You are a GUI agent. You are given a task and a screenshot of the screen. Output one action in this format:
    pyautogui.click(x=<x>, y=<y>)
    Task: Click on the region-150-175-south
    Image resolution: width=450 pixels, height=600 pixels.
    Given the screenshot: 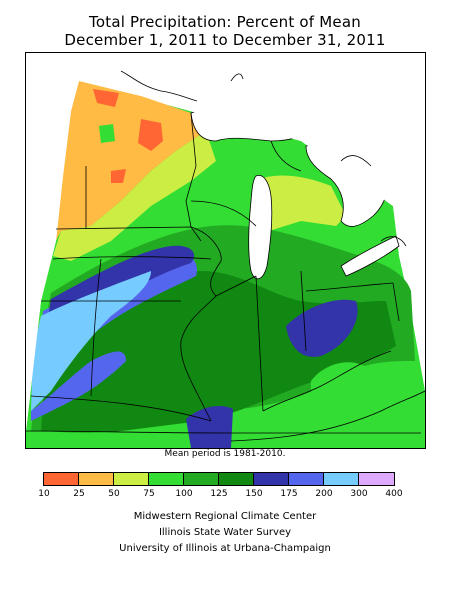 What is the action you would take?
    pyautogui.click(x=209, y=427)
    